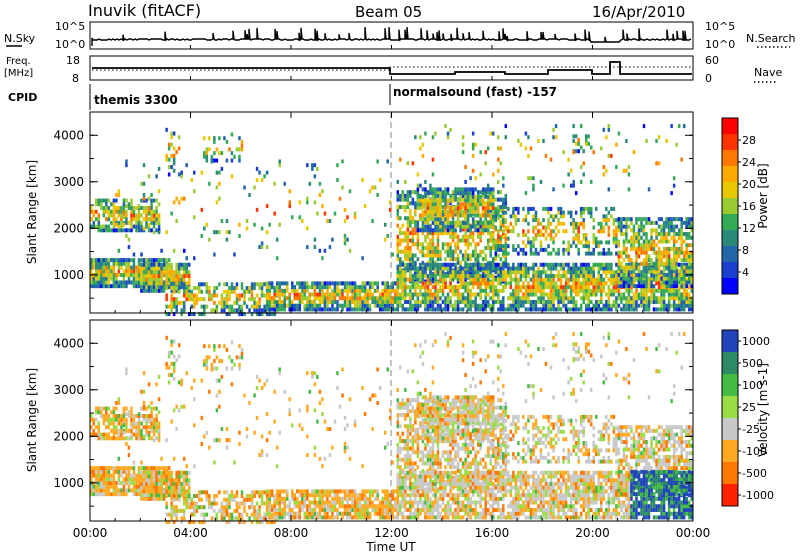 This screenshot has width=800, height=554. Describe the element at coordinates (749, 140) in the screenshot. I see `colorbar-tick-label: 28` at that location.